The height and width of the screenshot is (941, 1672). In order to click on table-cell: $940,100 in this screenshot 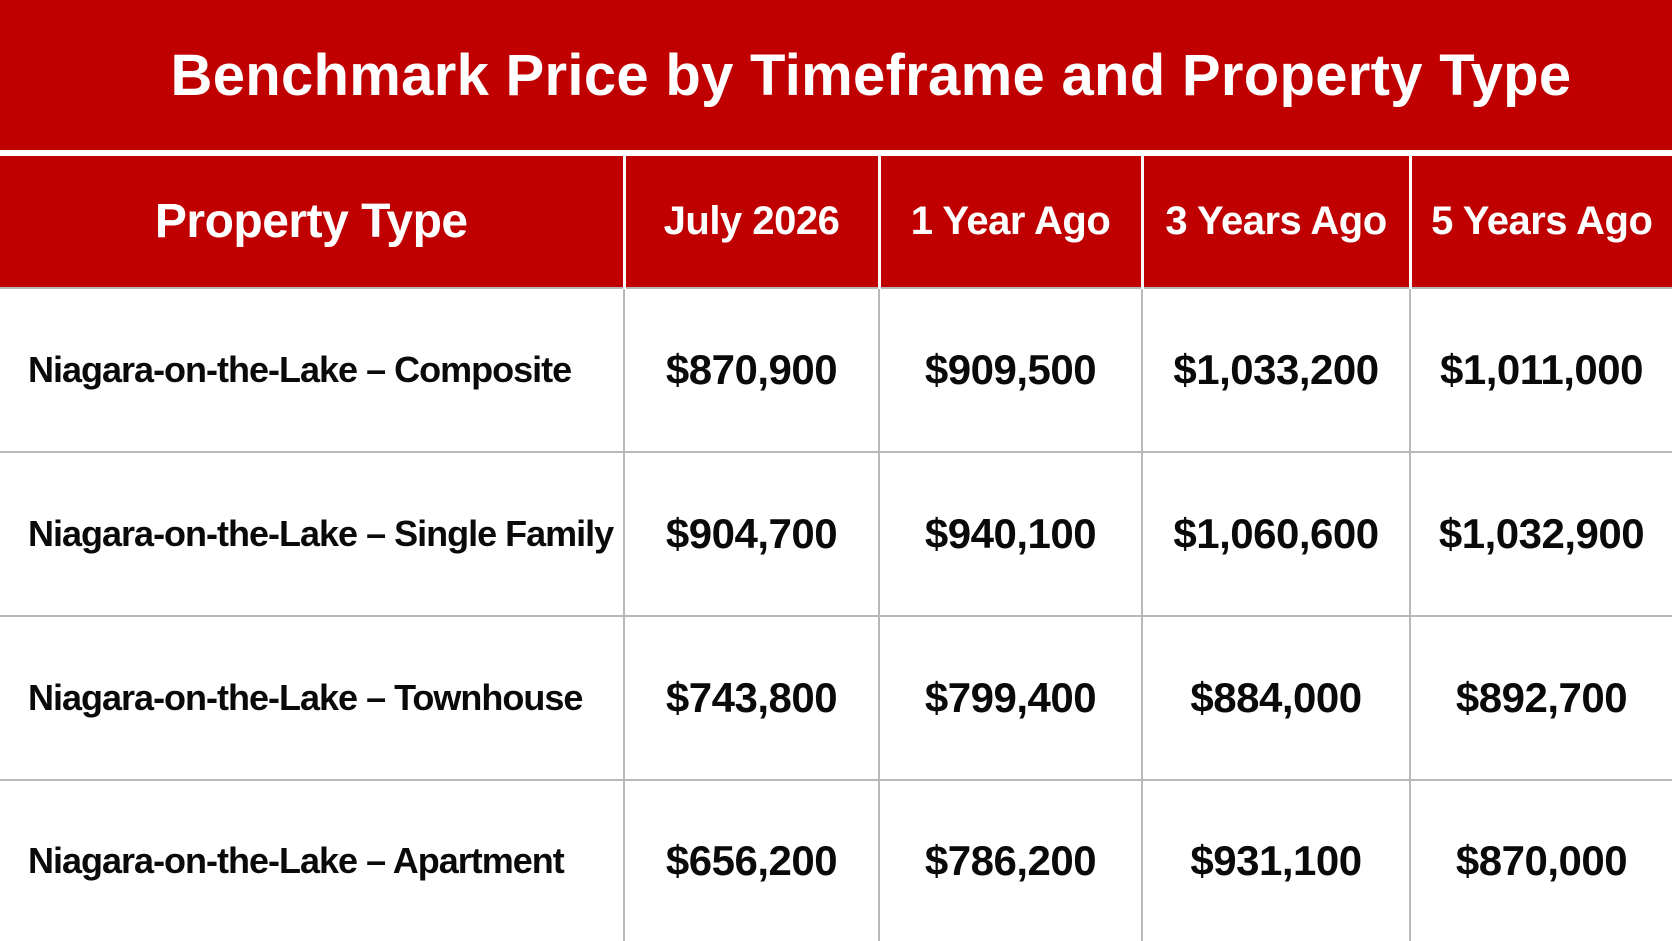, I will do `click(1010, 534)`.